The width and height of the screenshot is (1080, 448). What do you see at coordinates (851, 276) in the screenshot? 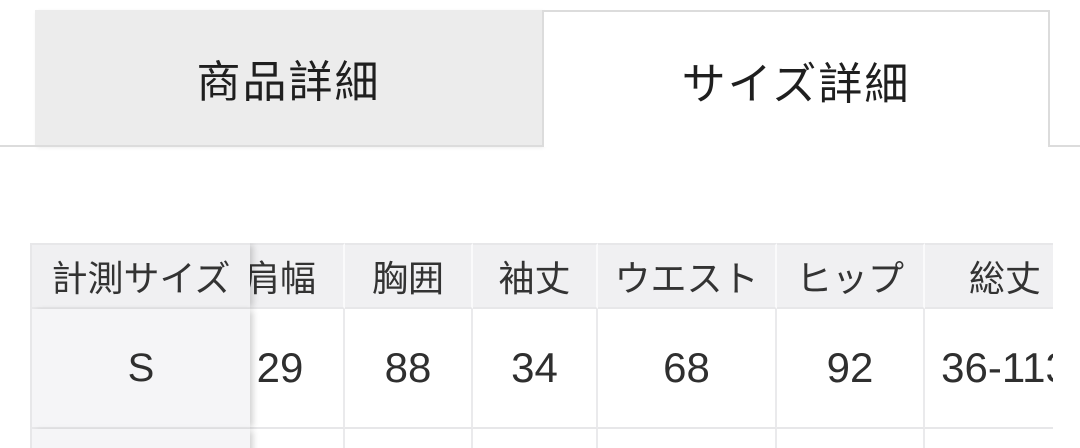
I see `header-cell-hip: ヒップ` at bounding box center [851, 276].